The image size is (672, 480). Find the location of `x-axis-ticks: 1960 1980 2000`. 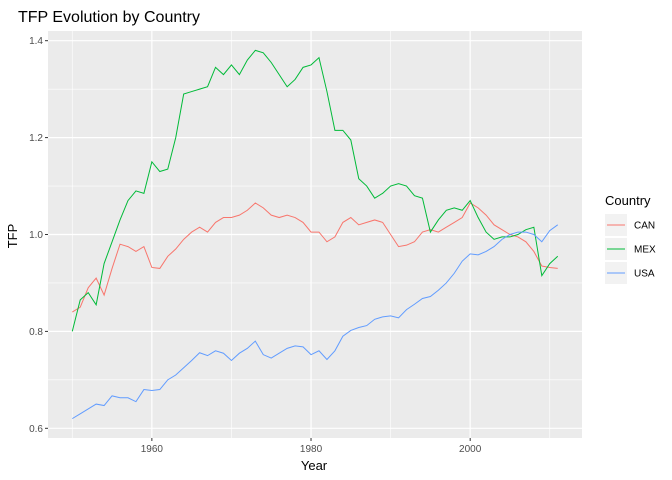

x-axis-ticks: 1960 1980 2000 is located at coordinates (311, 446).